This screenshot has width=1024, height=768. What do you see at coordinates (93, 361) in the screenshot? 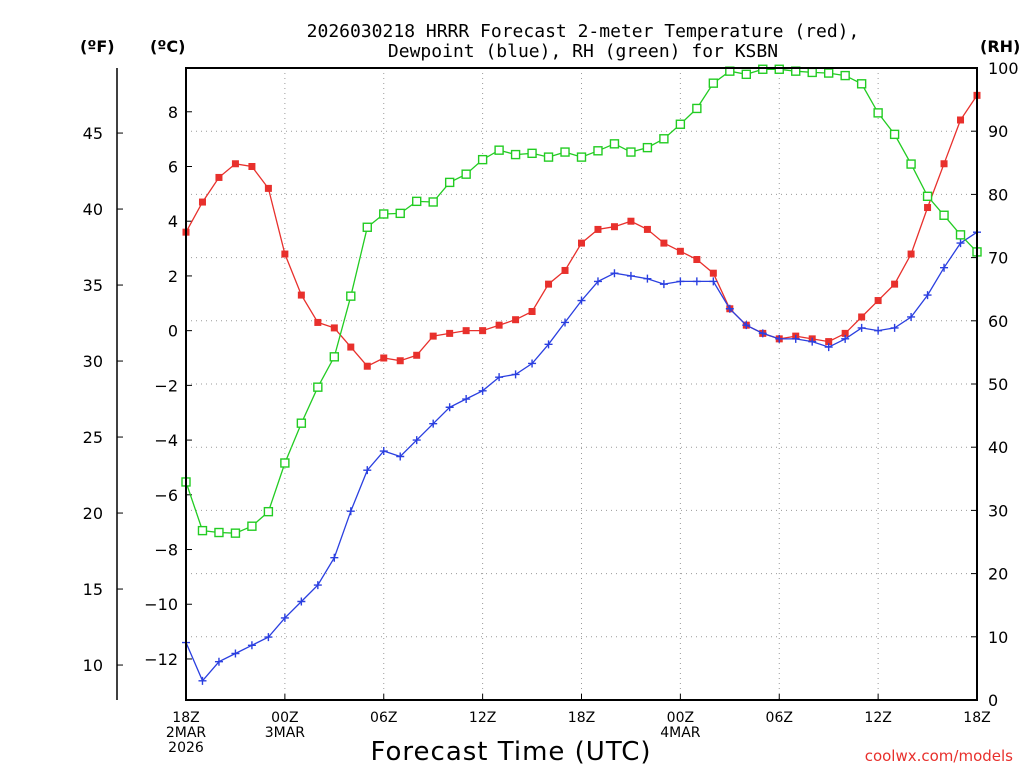
I see `fahrenheit-tick-label: 30` at bounding box center [93, 361].